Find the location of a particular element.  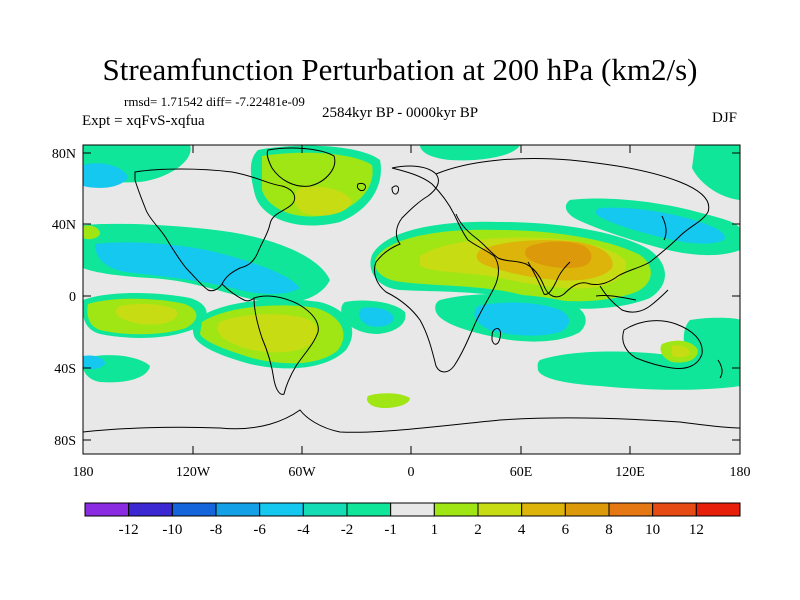

colorbar-label: -8 is located at coordinates (216, 530).